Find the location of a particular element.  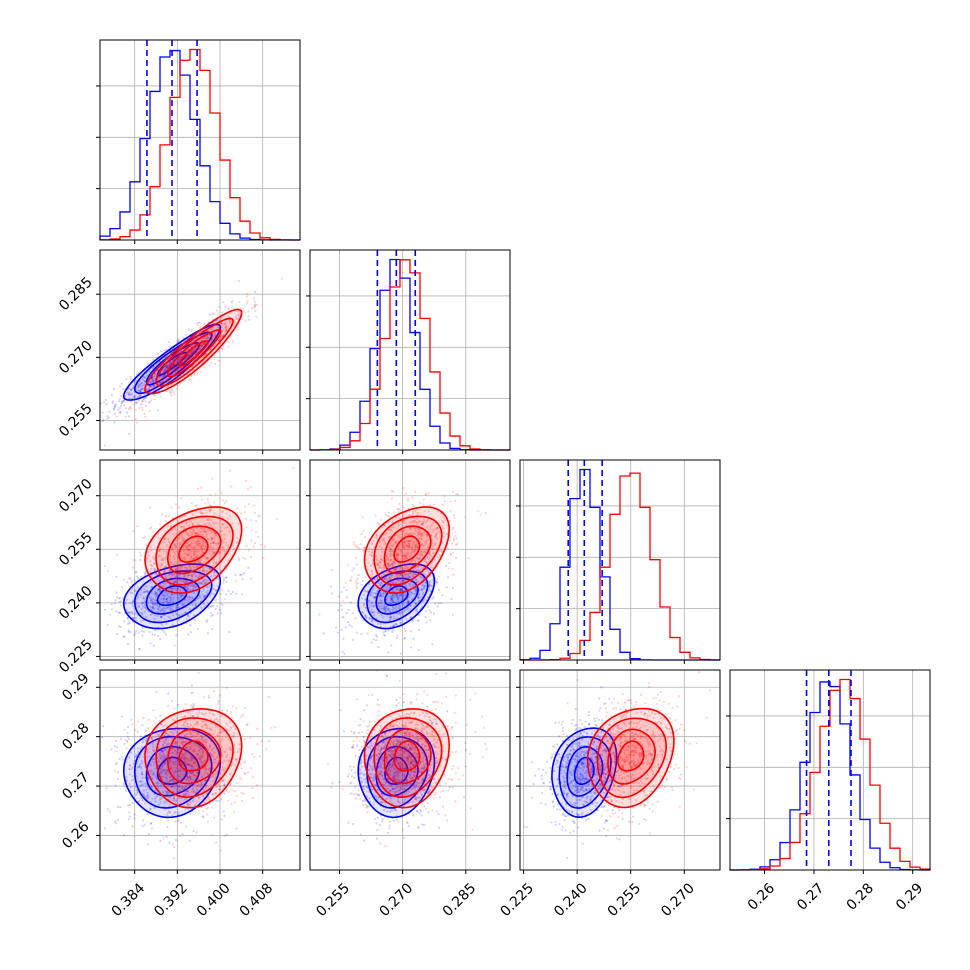

x-tick-label: 0.28 is located at coordinates (860, 896).